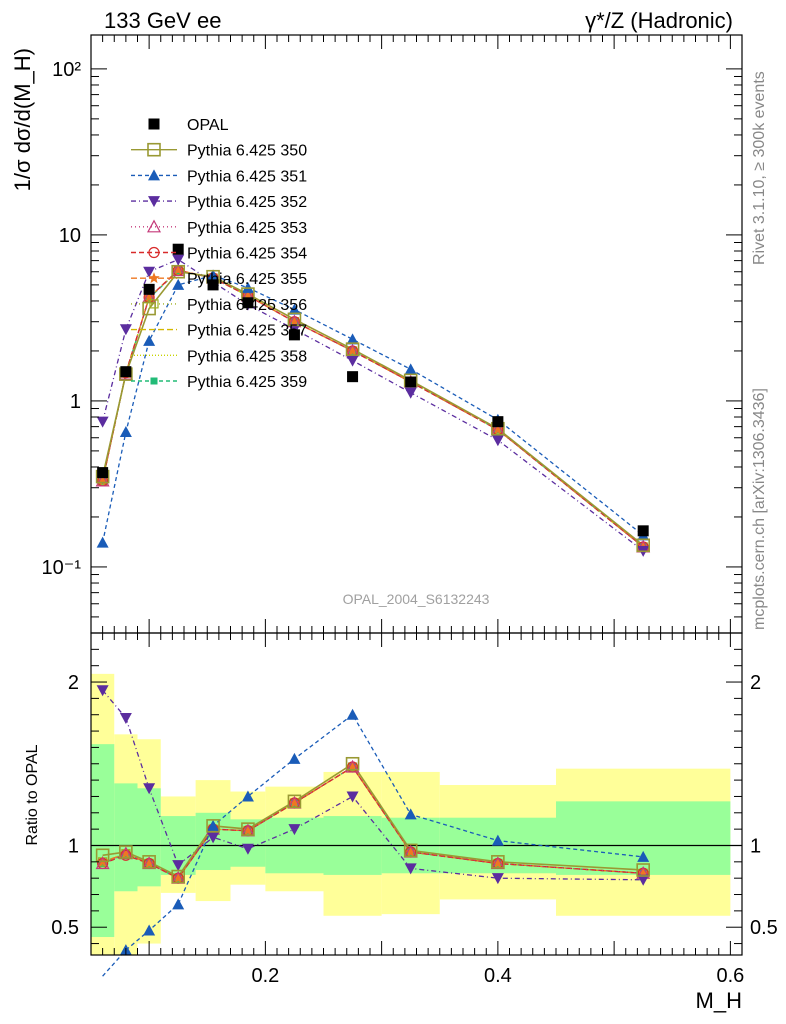 The image size is (786, 1024). What do you see at coordinates (247, 202) in the screenshot?
I see `legend-label: Pythia 6.425 352` at bounding box center [247, 202].